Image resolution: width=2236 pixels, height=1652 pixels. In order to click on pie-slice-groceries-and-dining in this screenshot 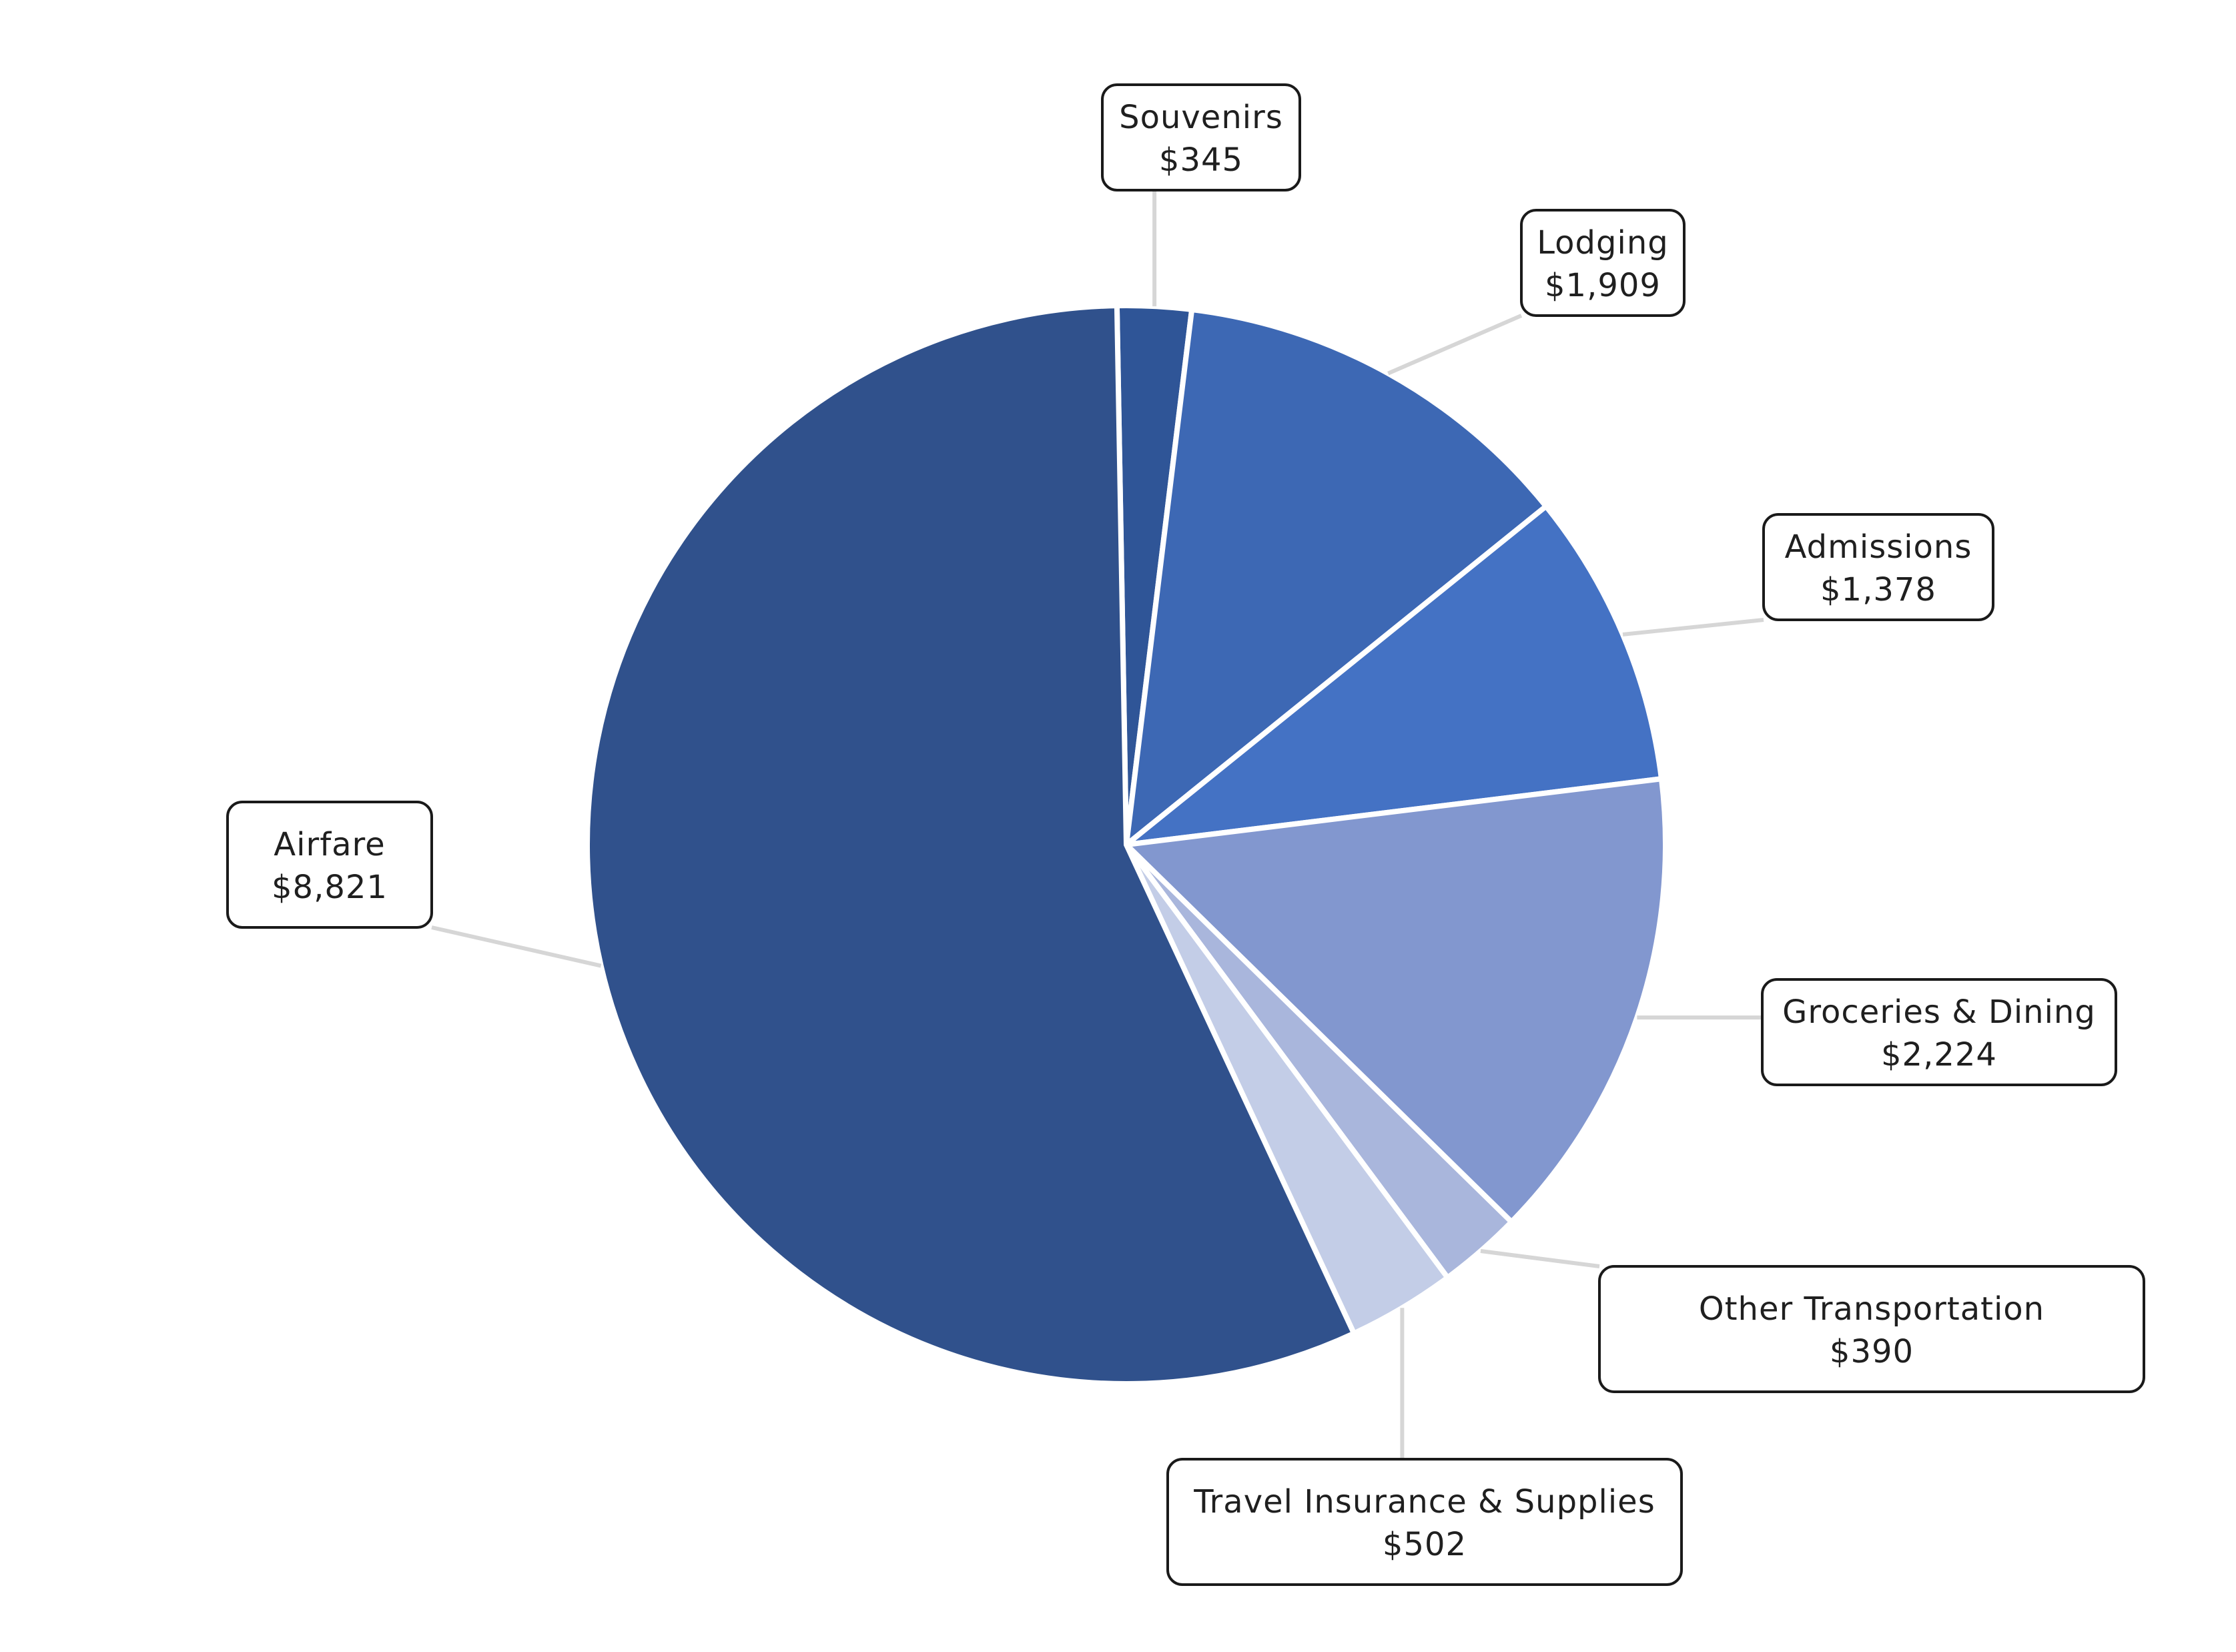, I will do `click(1396, 1000)`.